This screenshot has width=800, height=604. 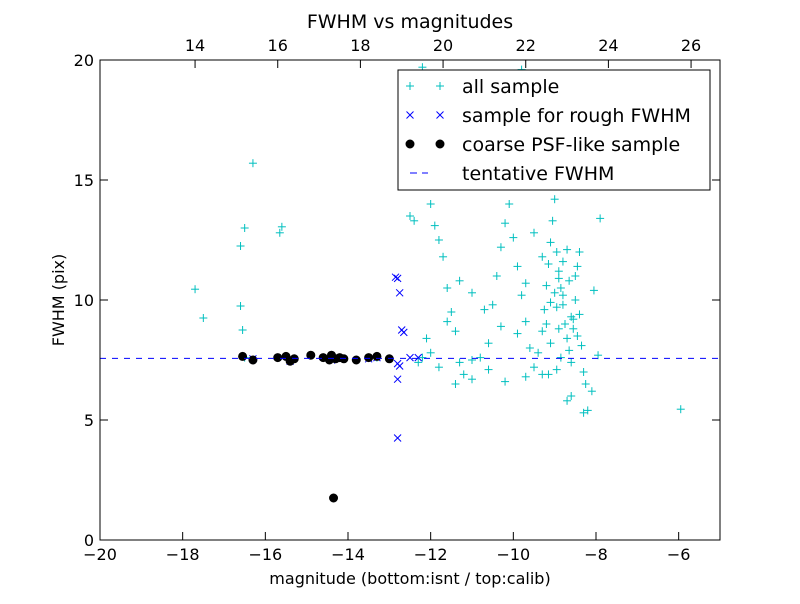 I want to click on top-x-tick-label: 14, so click(x=195, y=45).